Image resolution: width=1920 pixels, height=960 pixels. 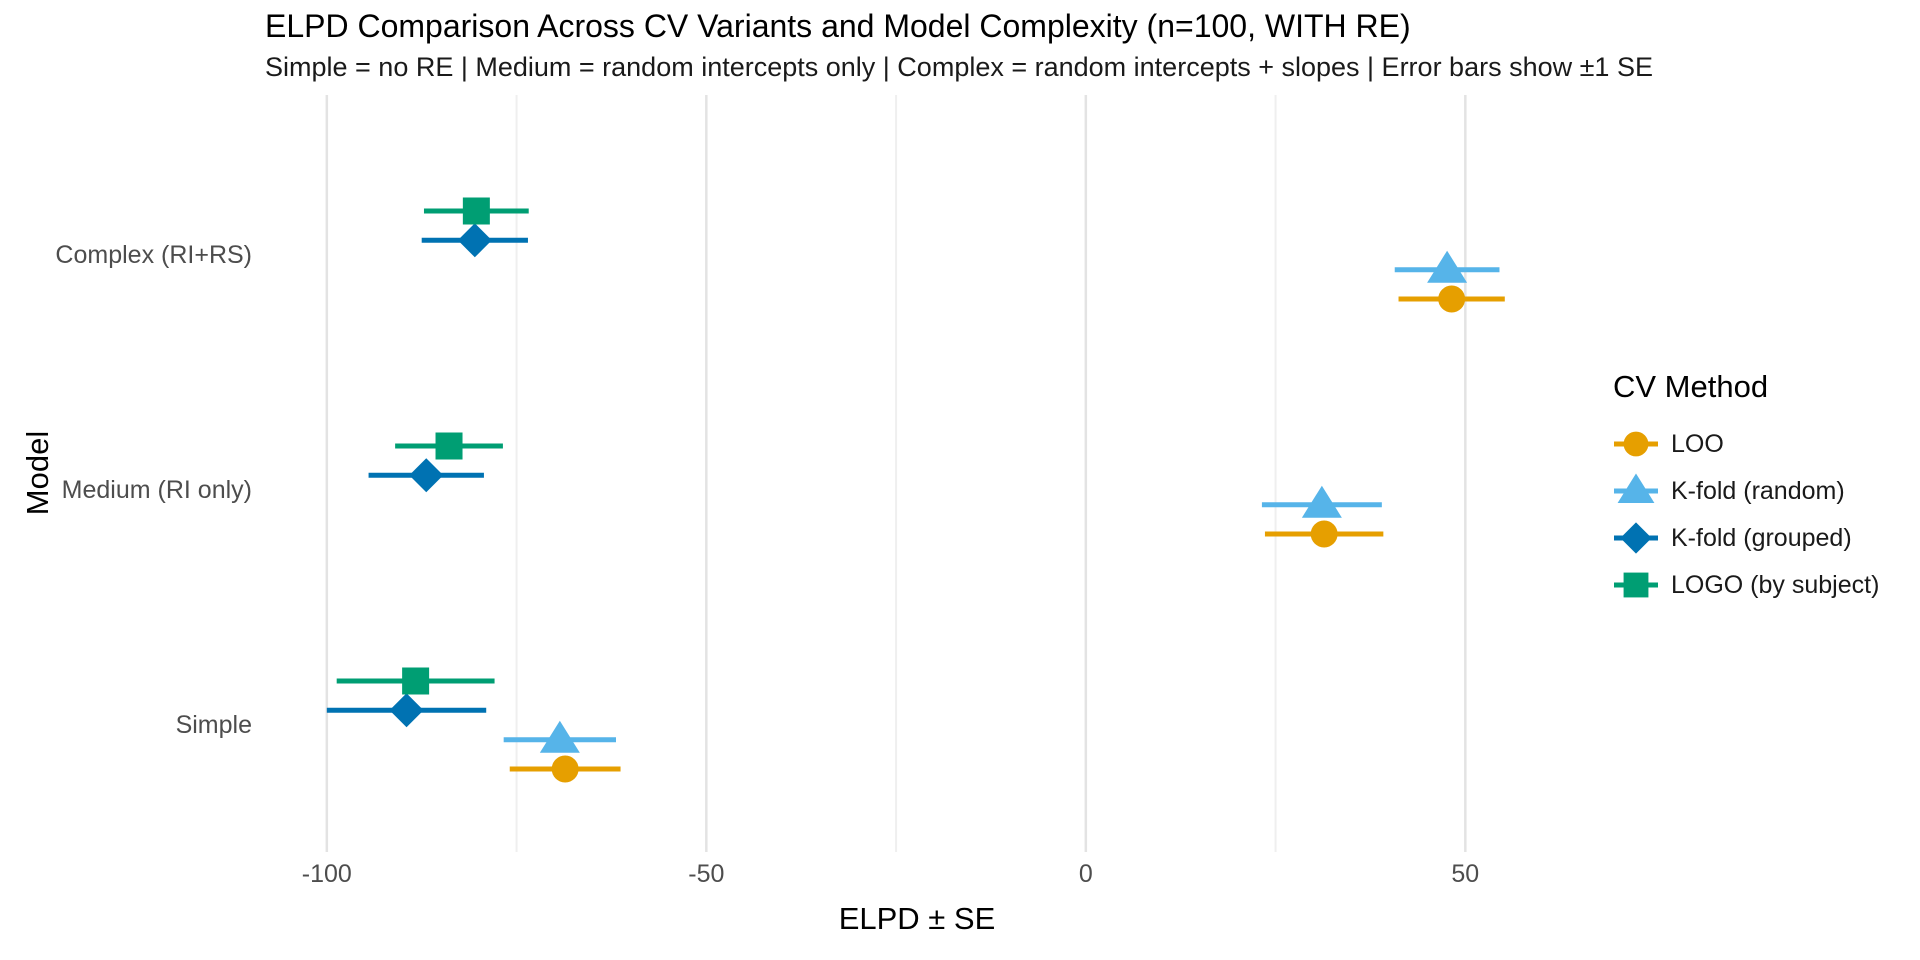 I want to click on legend-title: CV Method, so click(x=1691, y=386).